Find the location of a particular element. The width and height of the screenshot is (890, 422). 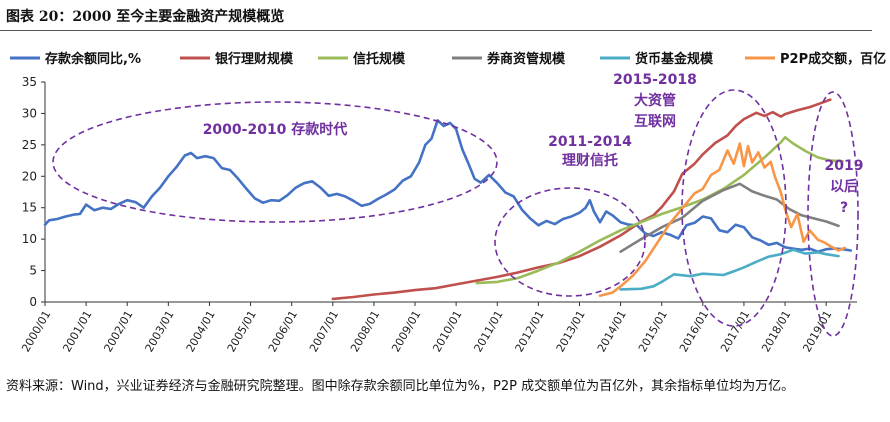

legend-label-2: 银行理财规模 is located at coordinates (254, 59).